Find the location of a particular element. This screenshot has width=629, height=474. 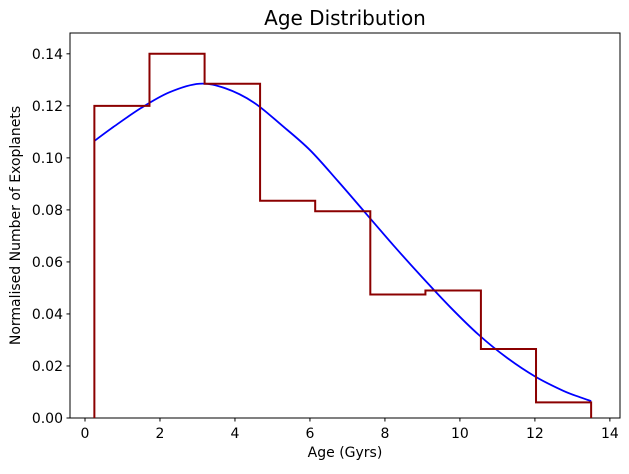

x-tick-label: 8 is located at coordinates (384, 434).